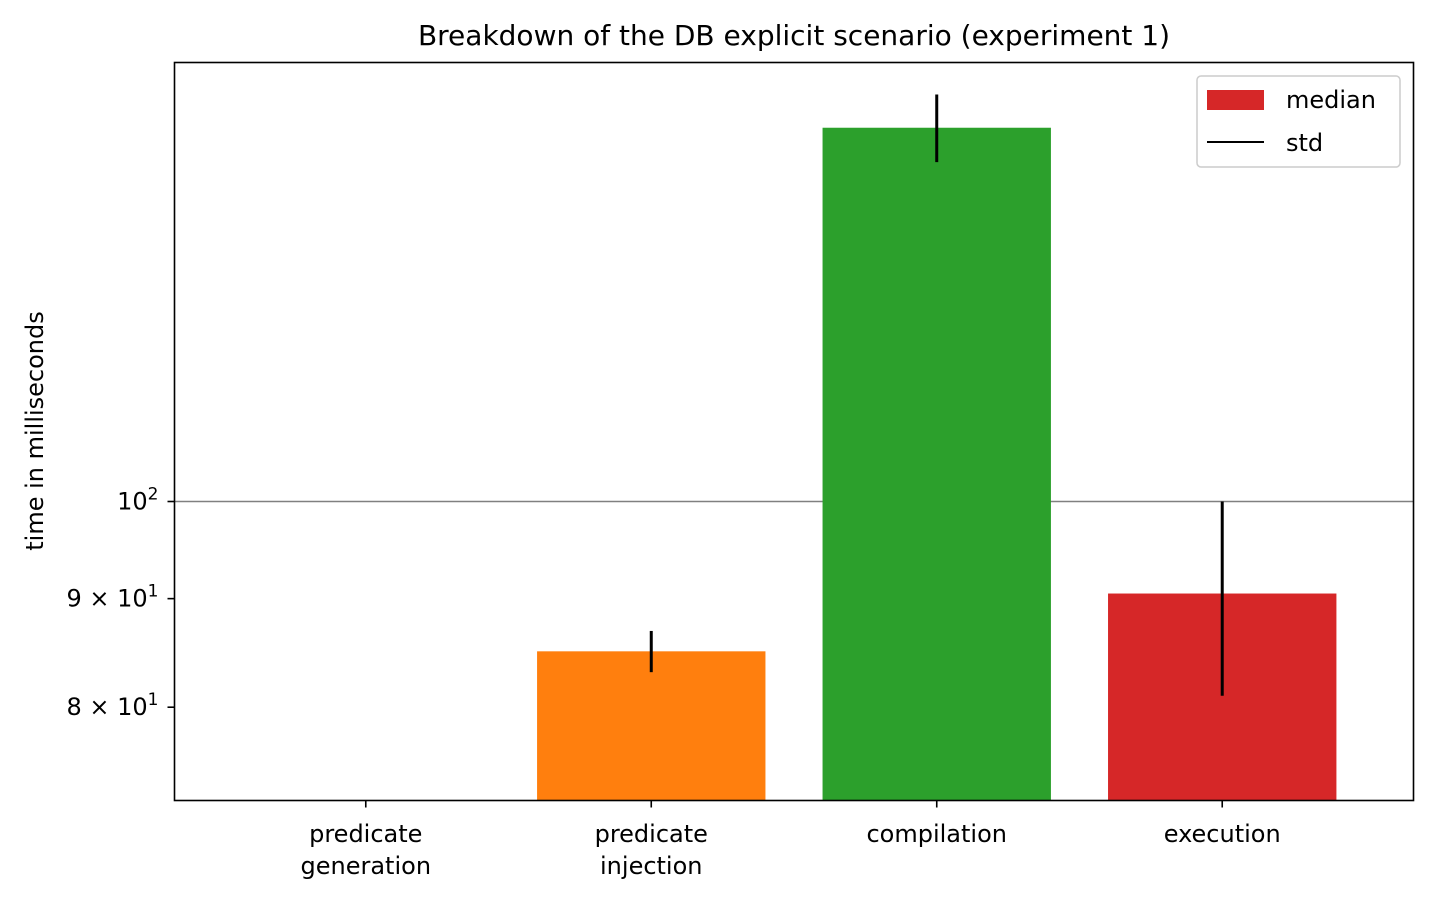 This screenshot has height=901, width=1437. What do you see at coordinates (1331, 100) in the screenshot?
I see `legend-median-label: median` at bounding box center [1331, 100].